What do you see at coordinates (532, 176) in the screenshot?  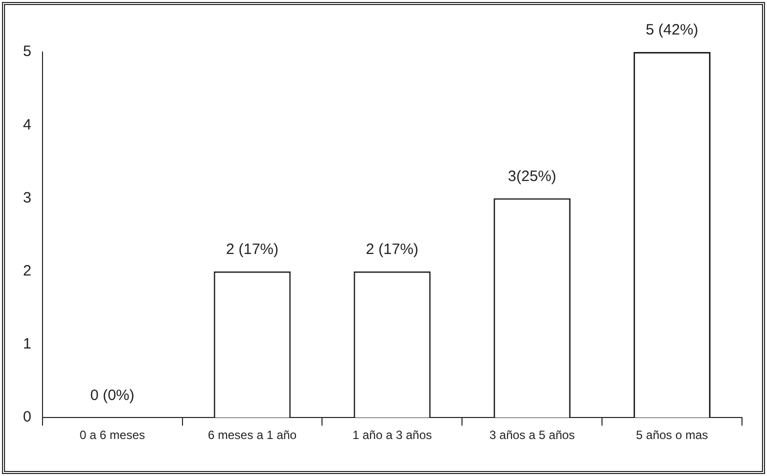 I see `data-label: 3(25%)` at bounding box center [532, 176].